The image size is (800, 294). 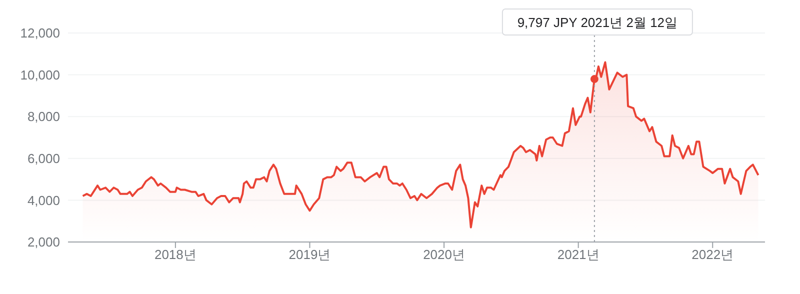 What do you see at coordinates (43, 158) in the screenshot?
I see `y-tick-label: 6,000` at bounding box center [43, 158].